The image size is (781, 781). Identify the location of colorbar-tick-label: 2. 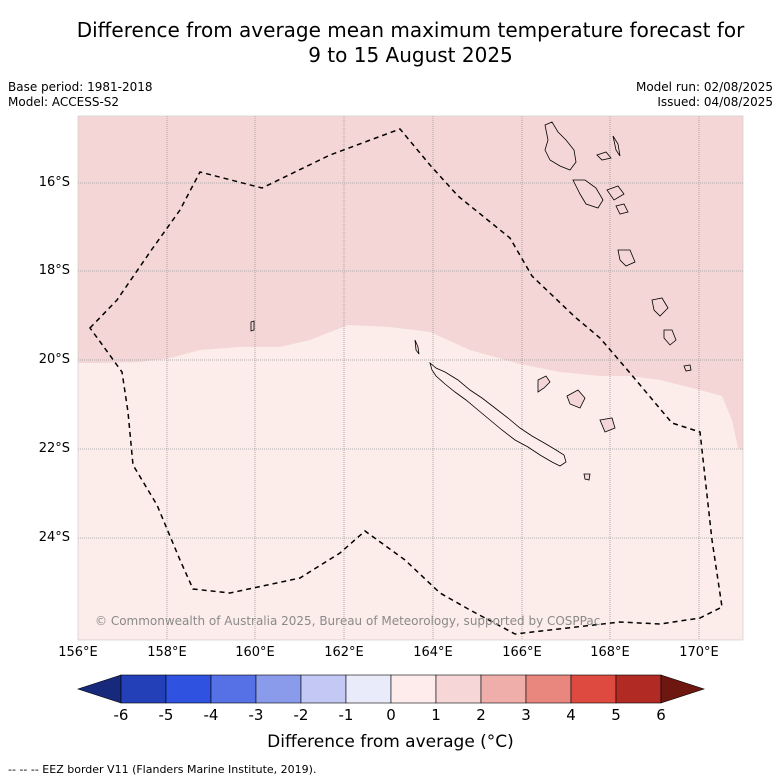
(481, 715).